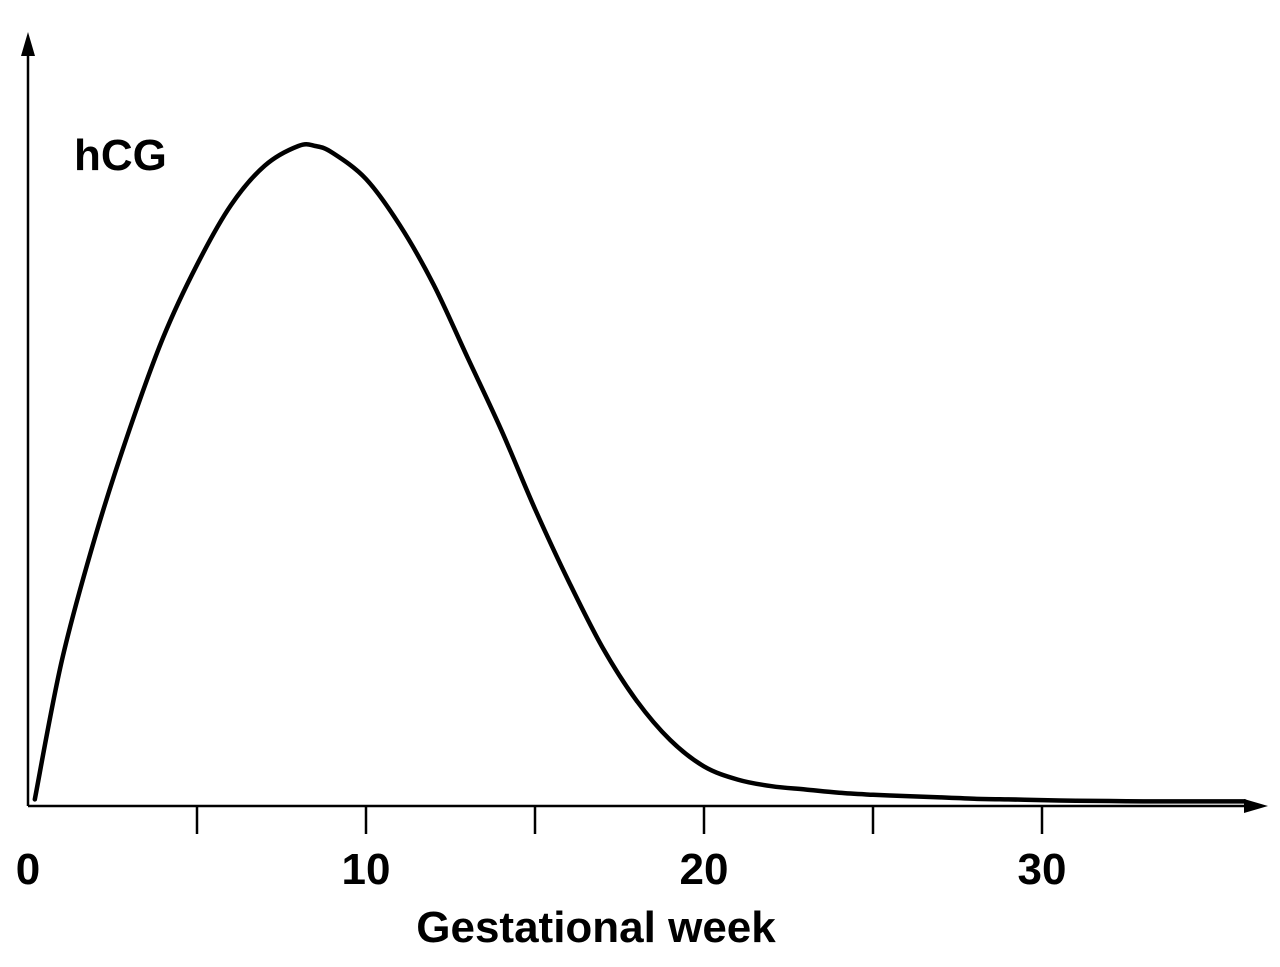 Image resolution: width=1280 pixels, height=967 pixels. What do you see at coordinates (366, 869) in the screenshot?
I see `x-tick-label: 10` at bounding box center [366, 869].